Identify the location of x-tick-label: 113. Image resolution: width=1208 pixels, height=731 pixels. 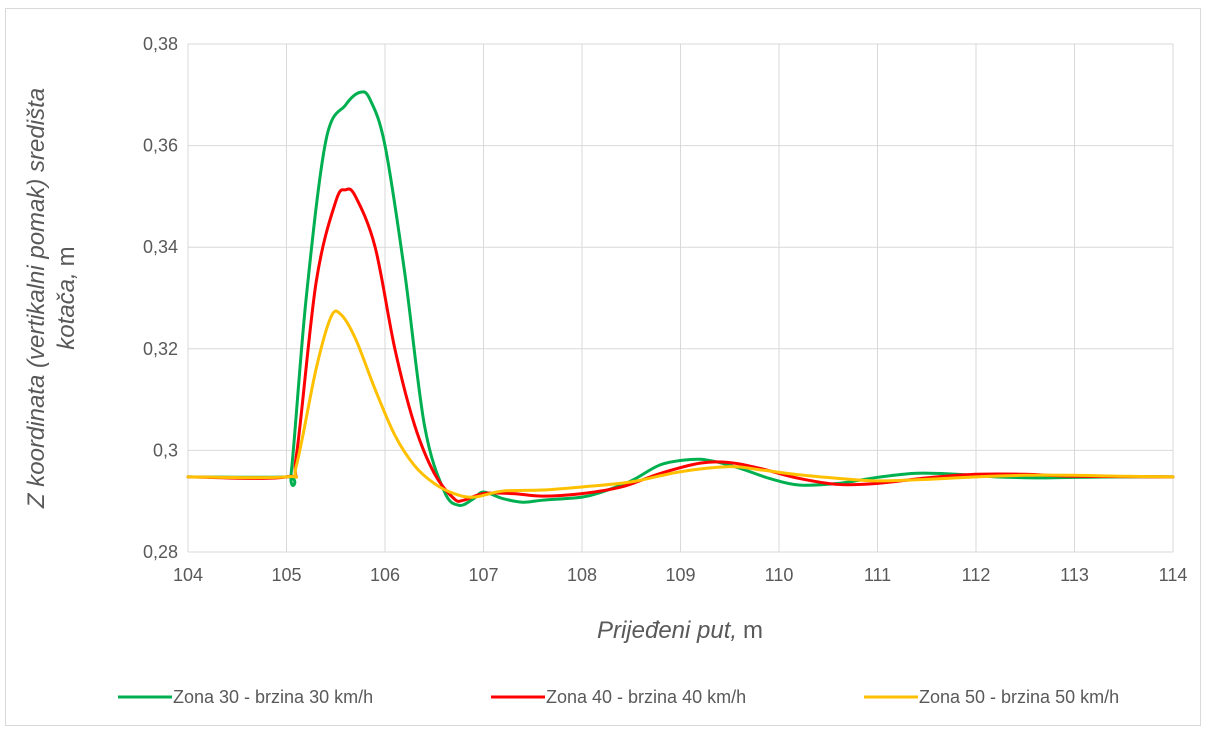
(1074, 575).